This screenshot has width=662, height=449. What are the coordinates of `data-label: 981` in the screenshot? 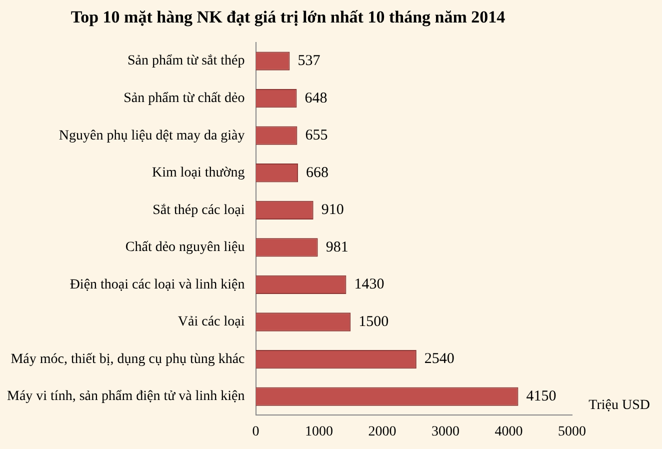 It's located at (337, 247).